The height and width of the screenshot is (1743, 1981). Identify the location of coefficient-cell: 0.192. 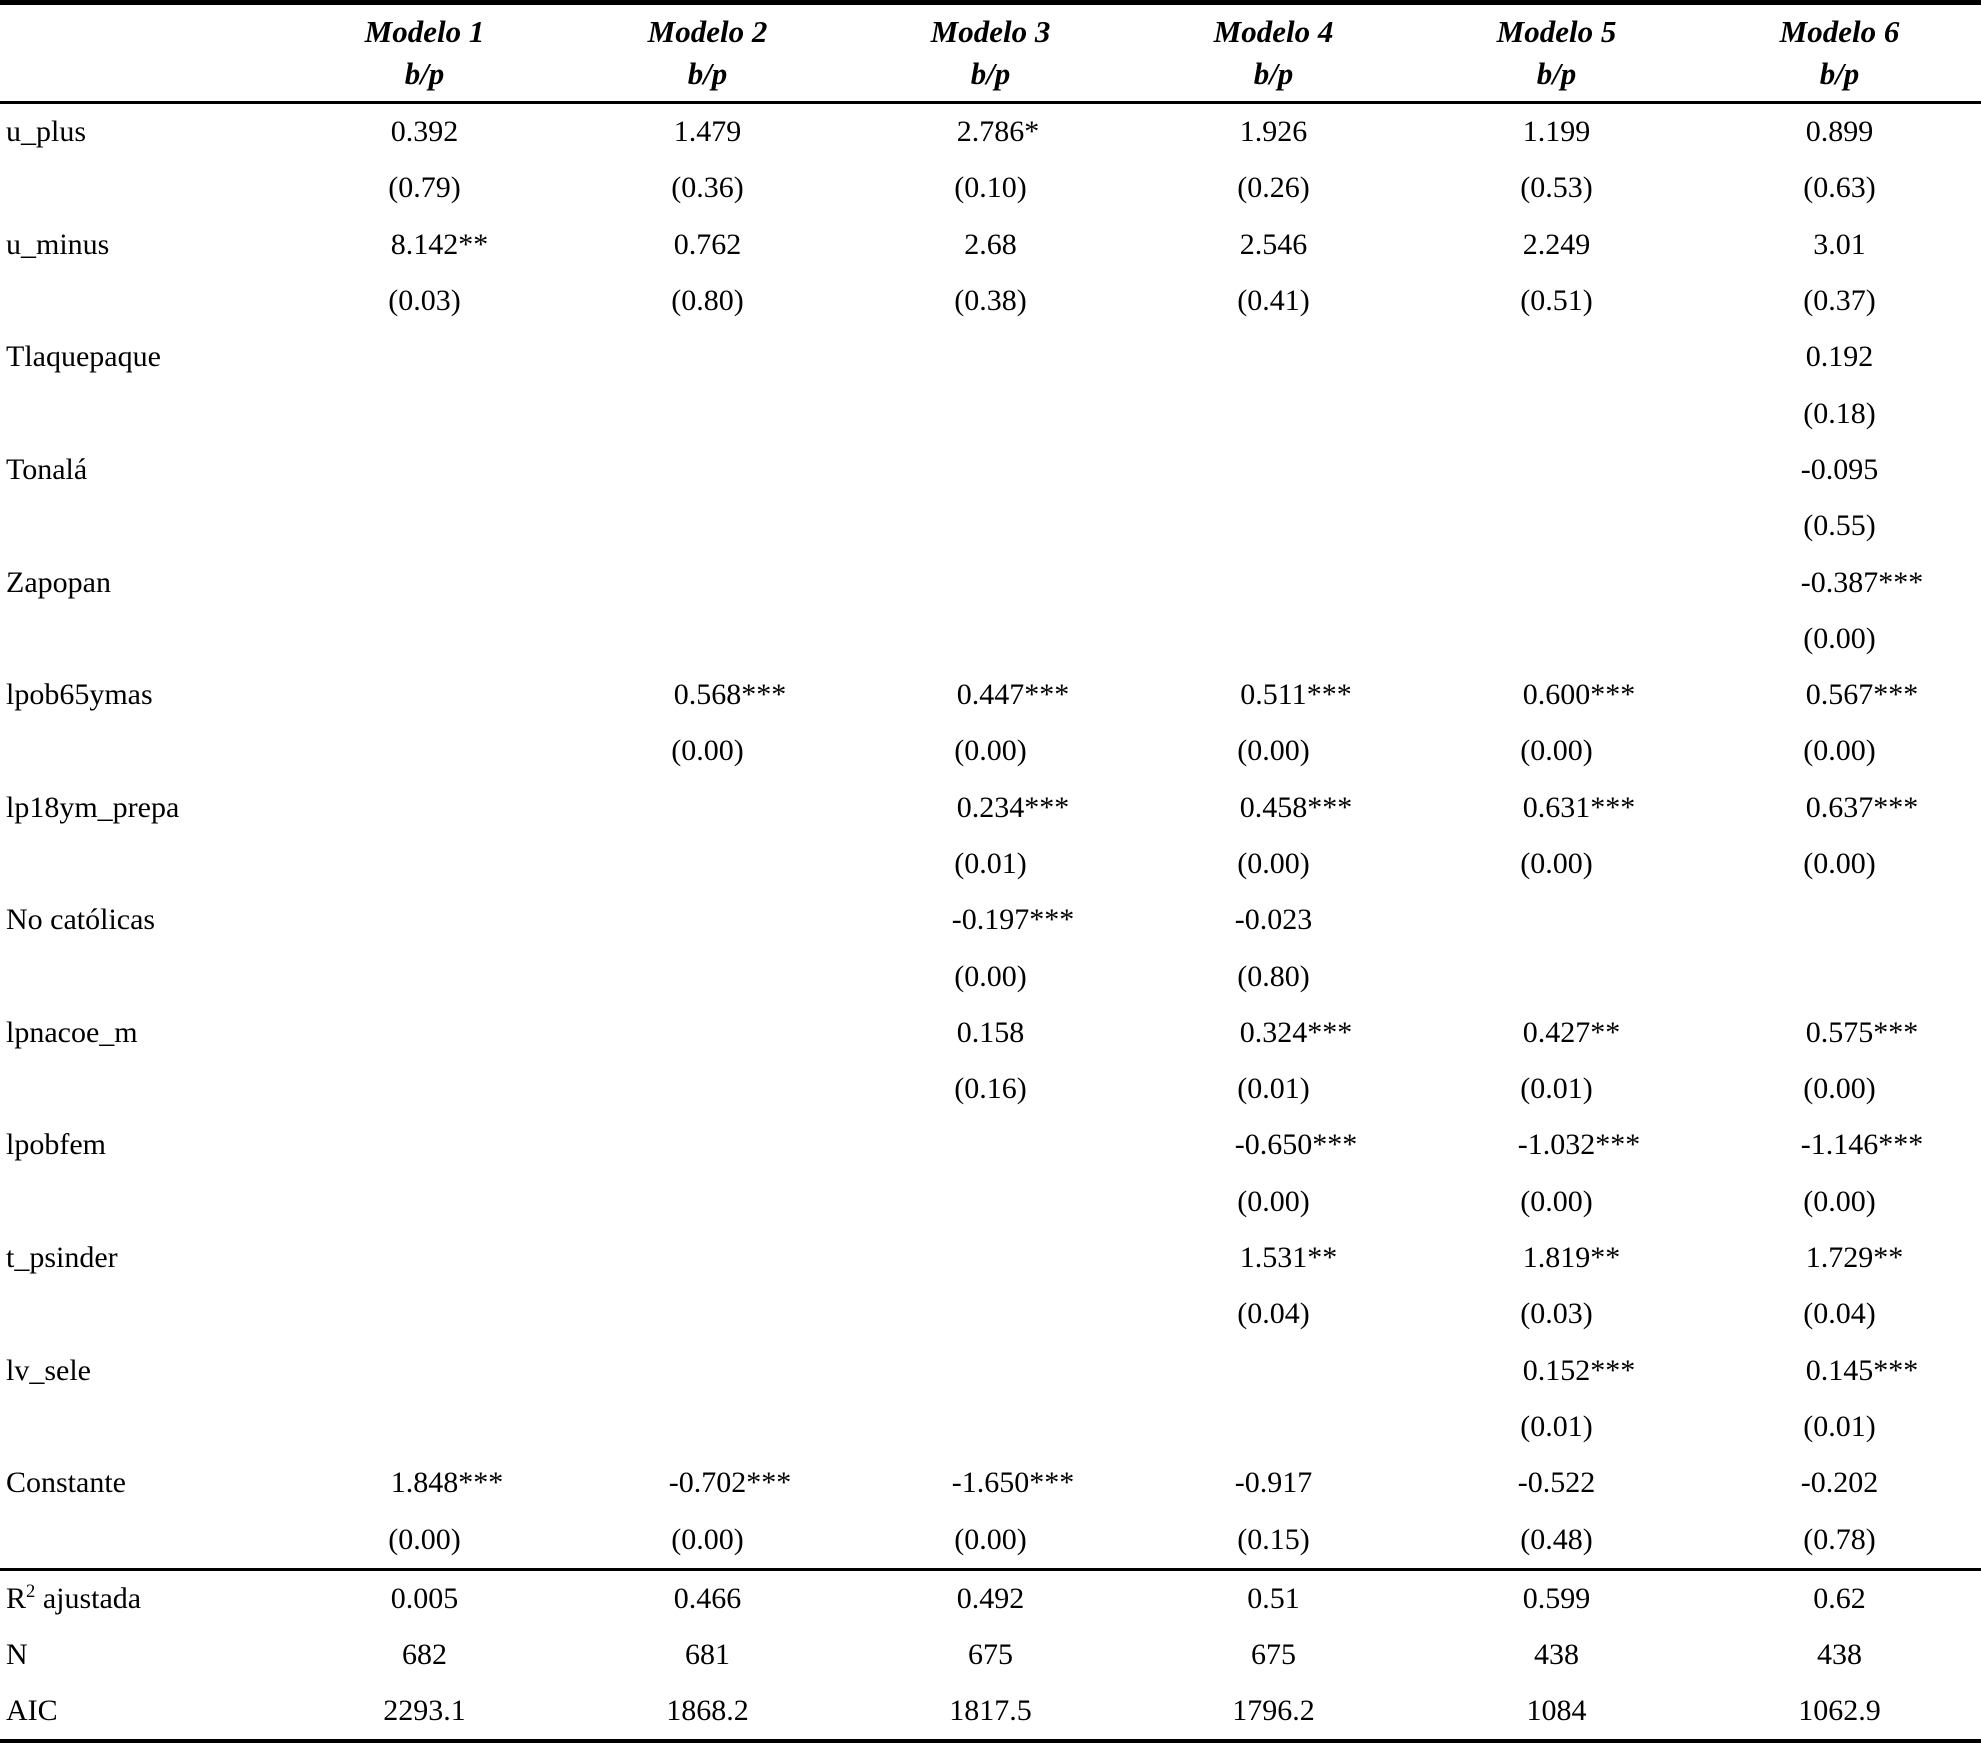
(1839, 357).